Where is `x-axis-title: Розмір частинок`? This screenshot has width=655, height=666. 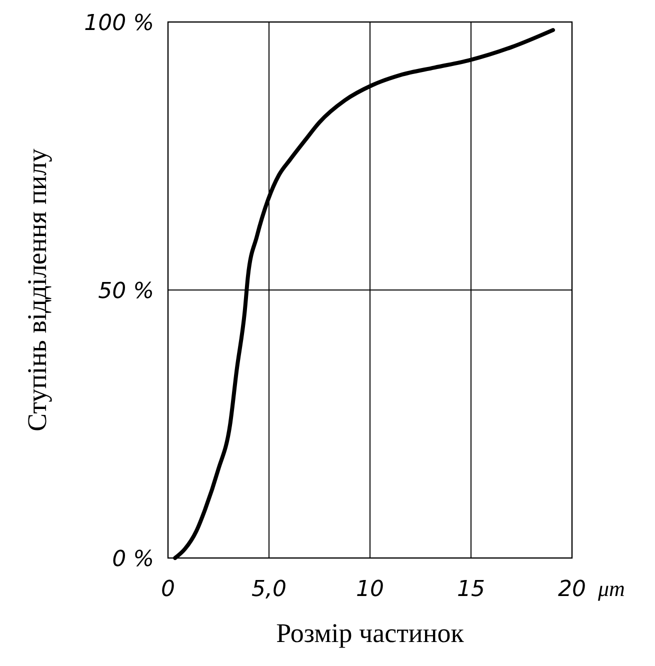 x-axis-title: Розмір частинок is located at coordinates (370, 633).